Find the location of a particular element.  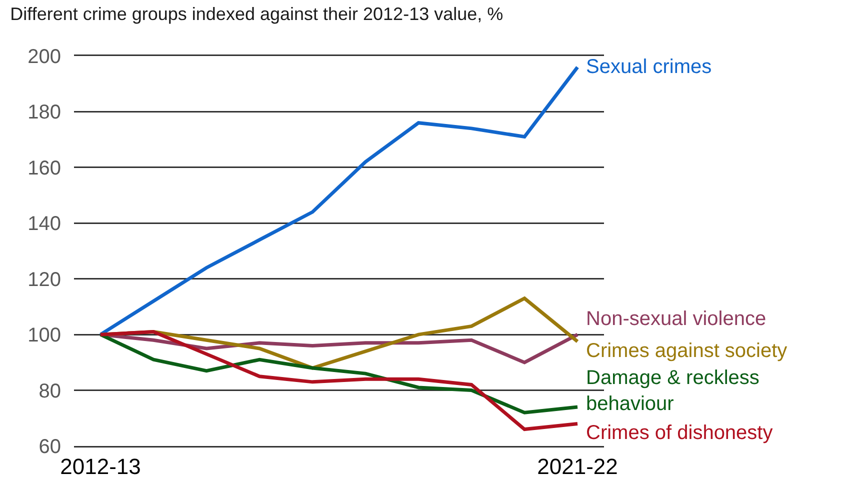

x-tick-label: 2021-22 is located at coordinates (577, 466).